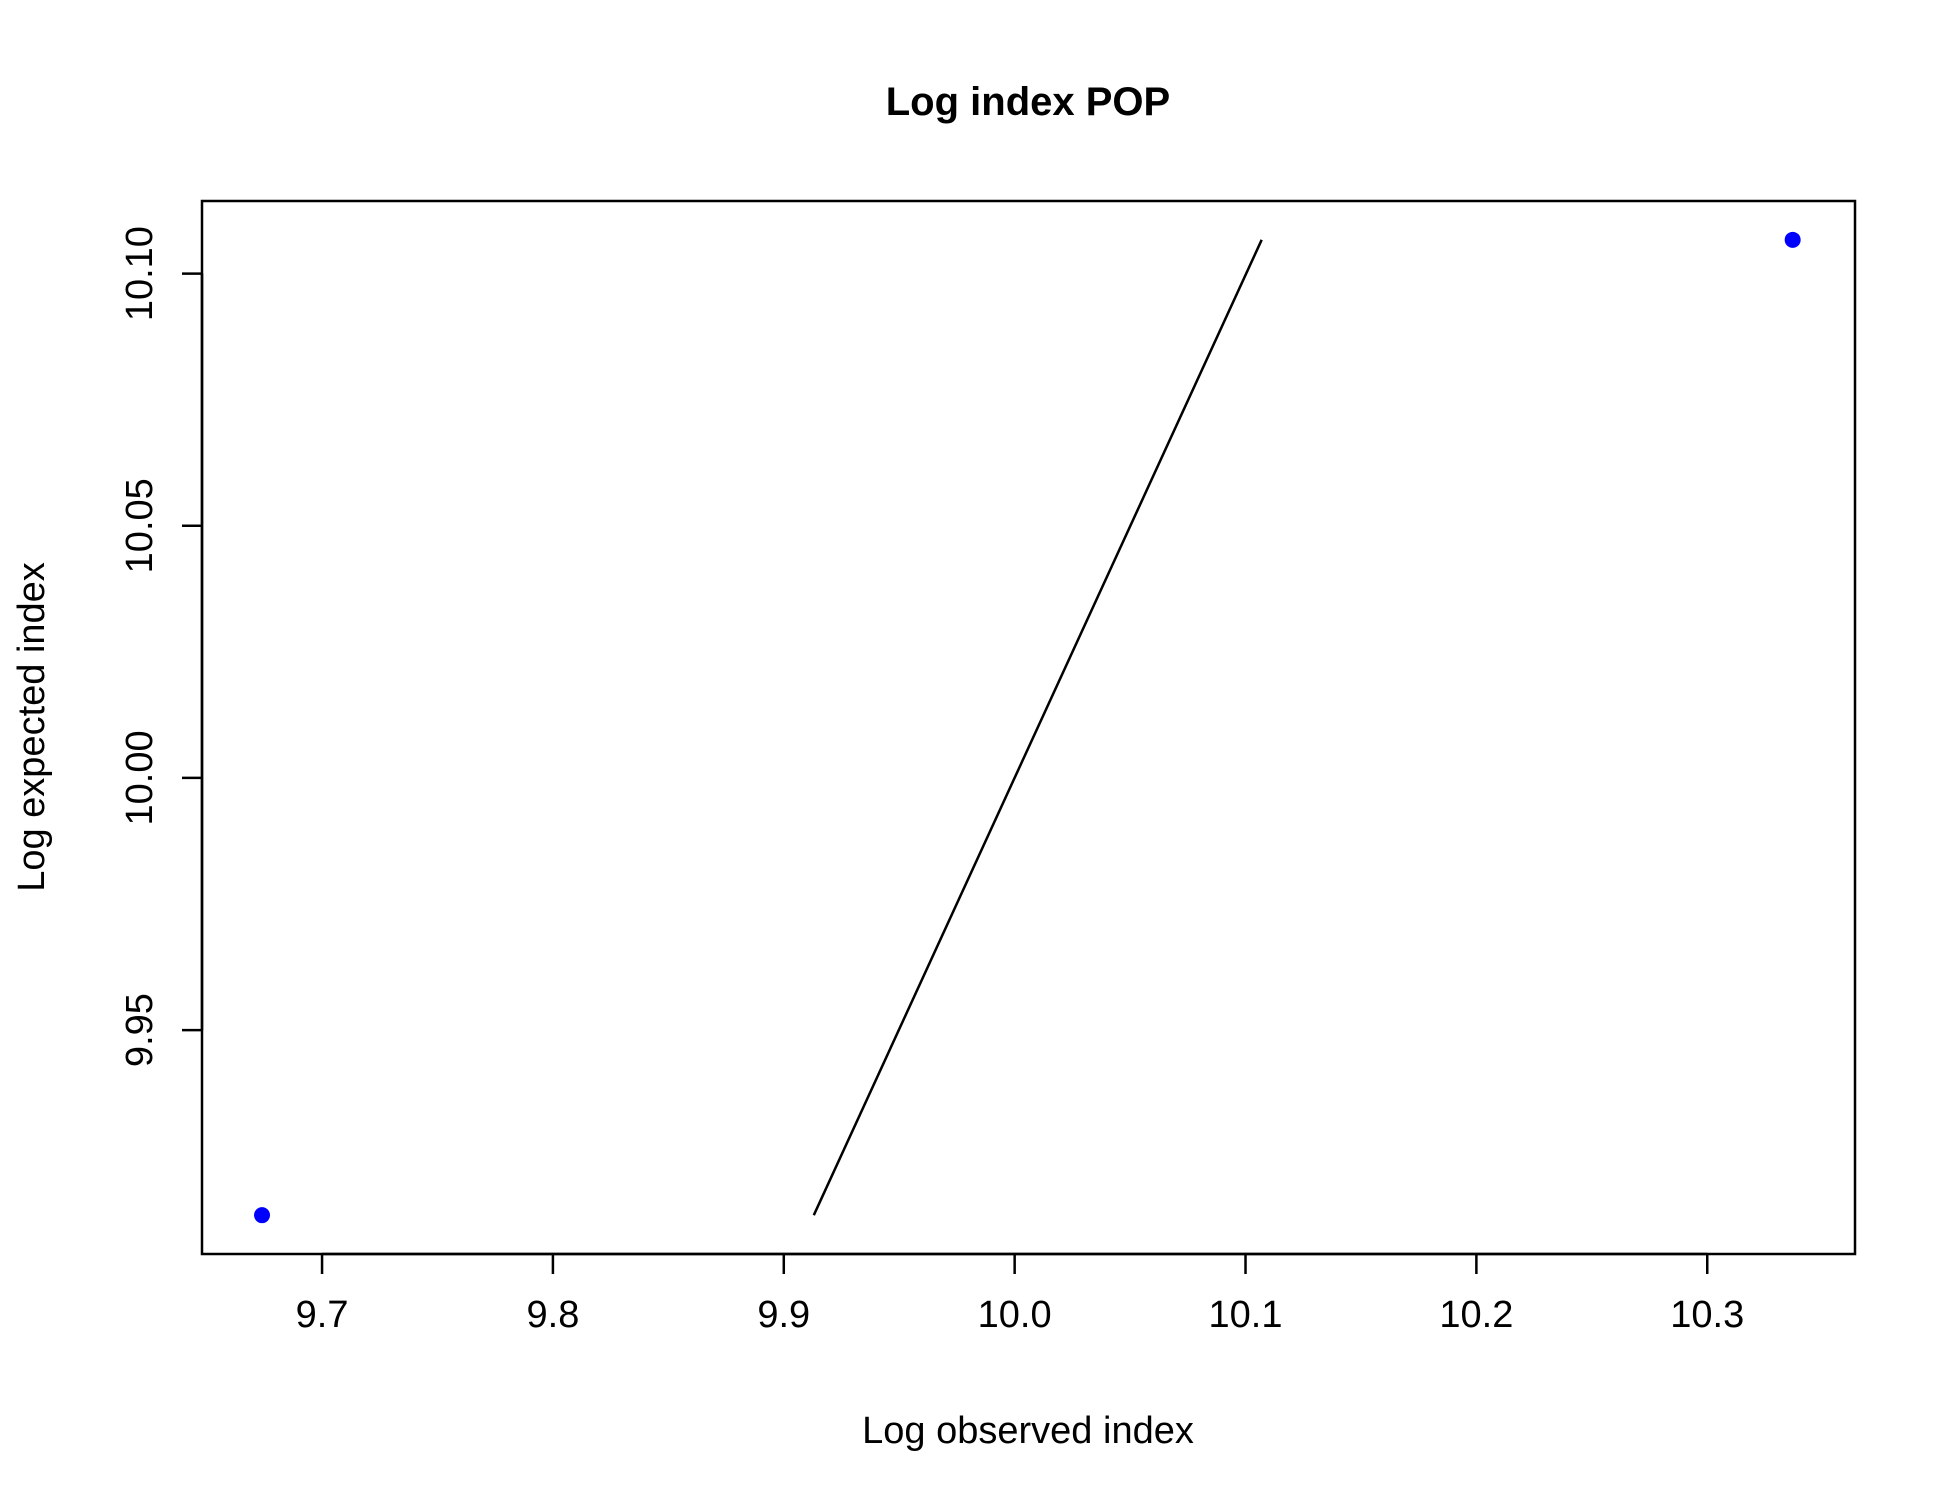  What do you see at coordinates (140, 777) in the screenshot?
I see `y-tick-label: 10.00` at bounding box center [140, 777].